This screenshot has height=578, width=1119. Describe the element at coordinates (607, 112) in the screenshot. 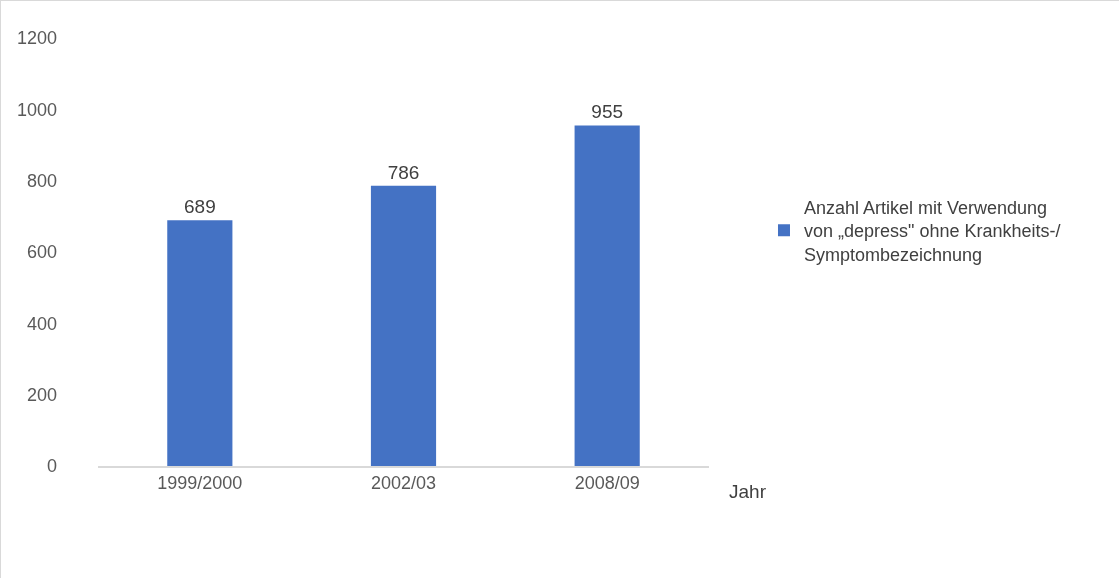

I see `data-label: 955` at that location.